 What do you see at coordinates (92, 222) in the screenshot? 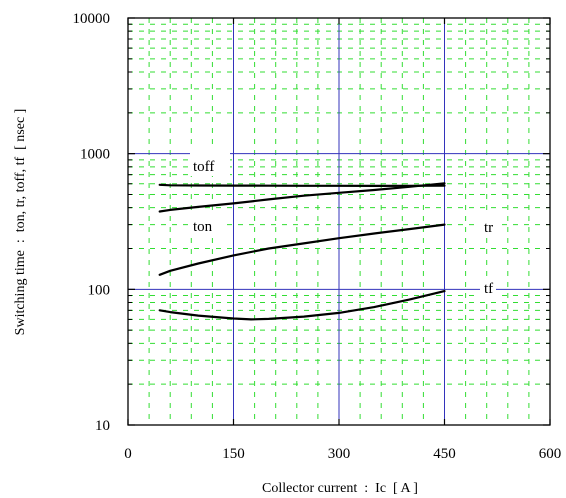
I see `y-tick-labels: 10 100 1000 10000` at bounding box center [92, 222].